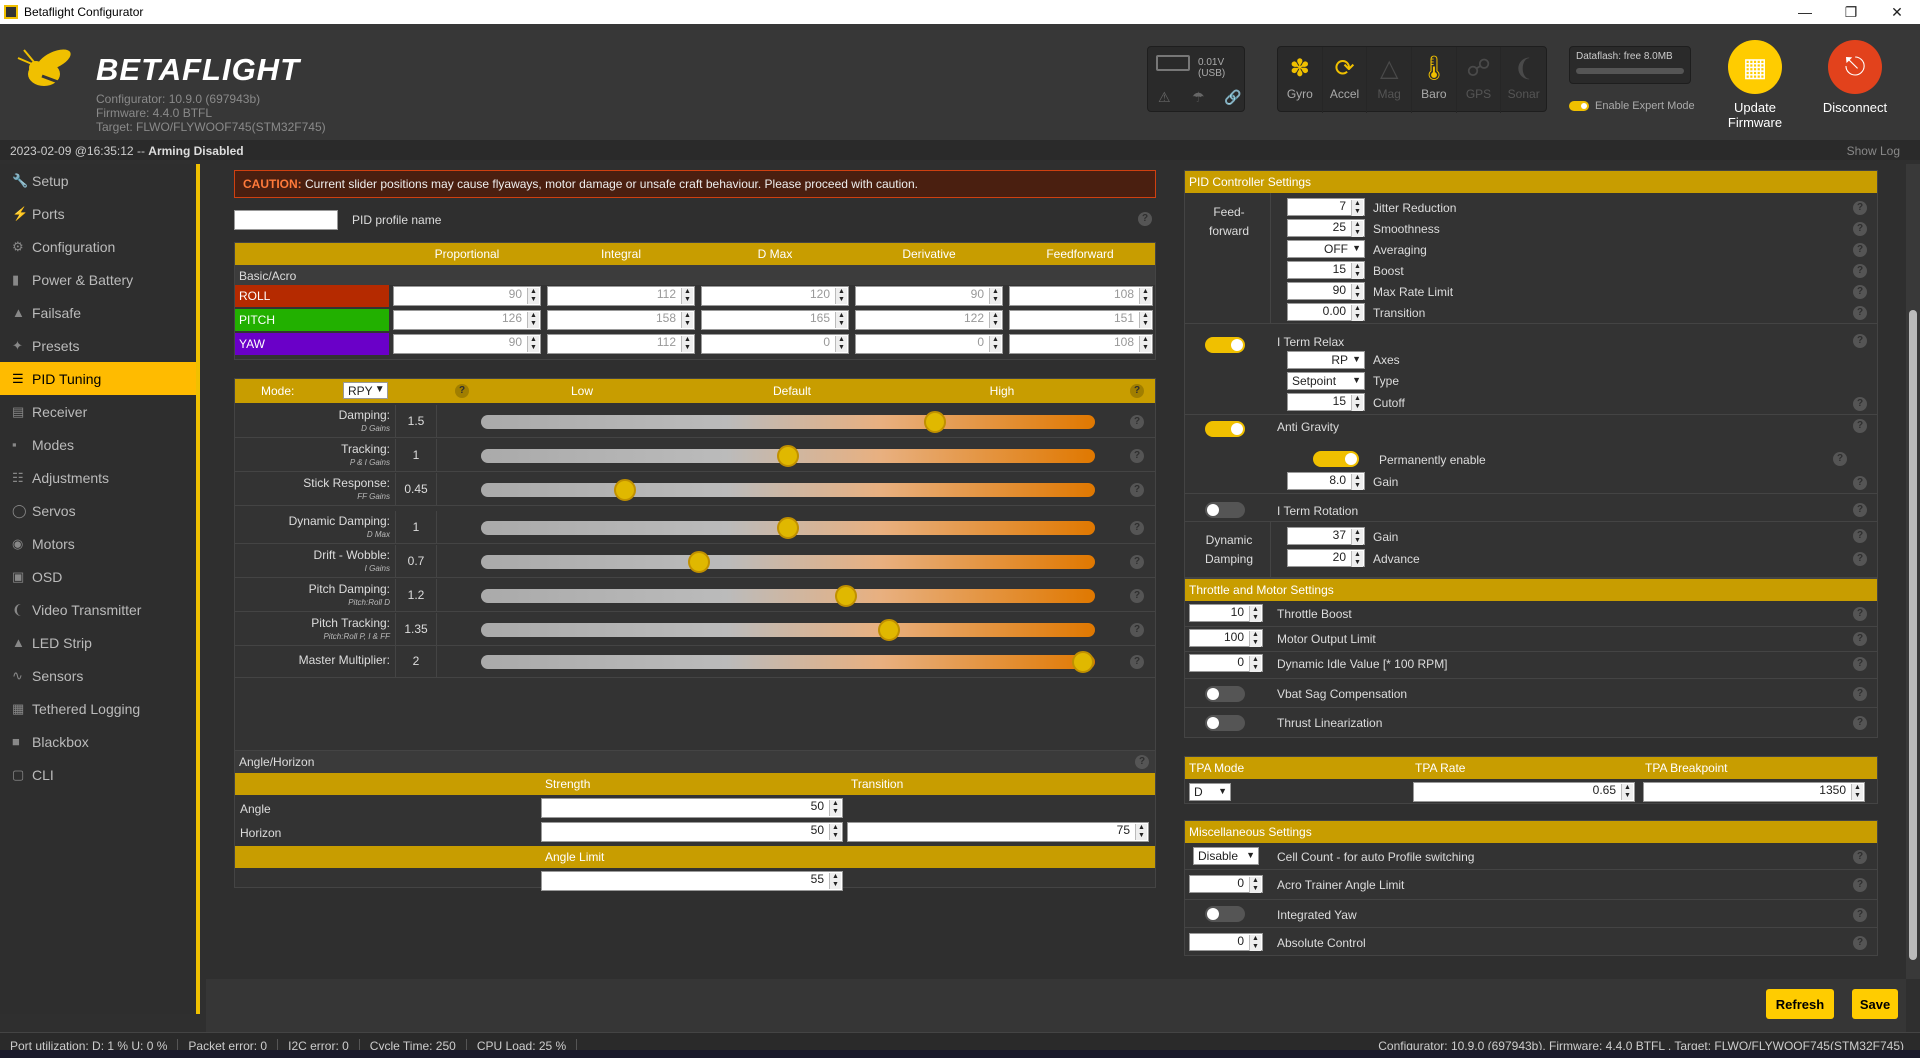 This screenshot has height=1058, width=1920. I want to click on mode-select: RPY ▼, so click(365, 390).